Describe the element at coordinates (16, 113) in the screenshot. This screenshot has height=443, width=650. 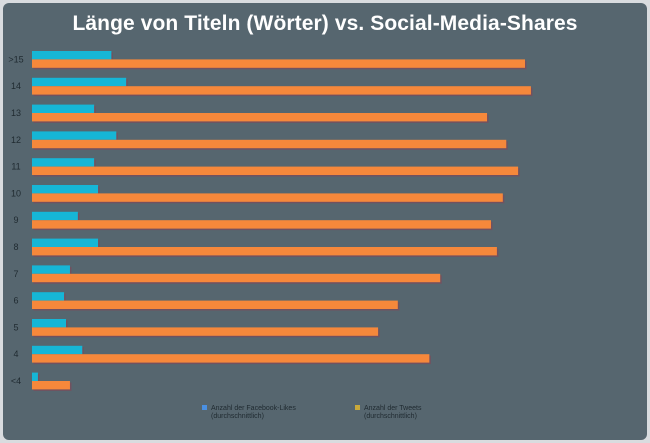
I see `category-label: 13` at that location.